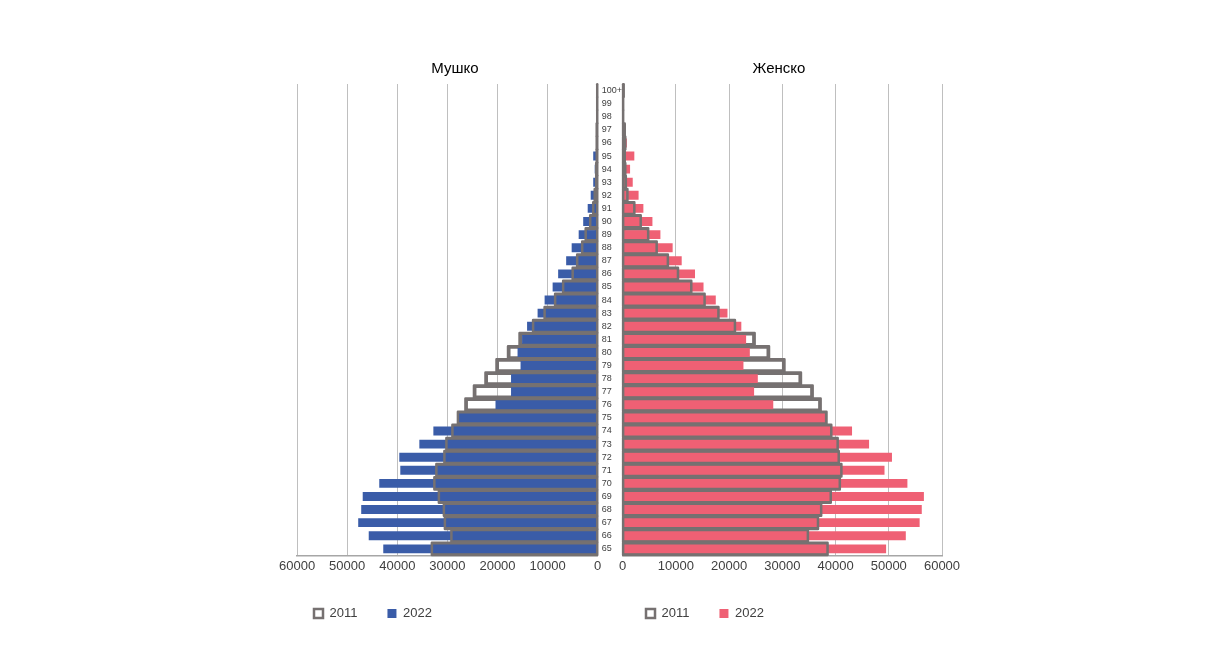 This screenshot has width=1224, height=648. I want to click on y-tick-label: 65, so click(606, 548).